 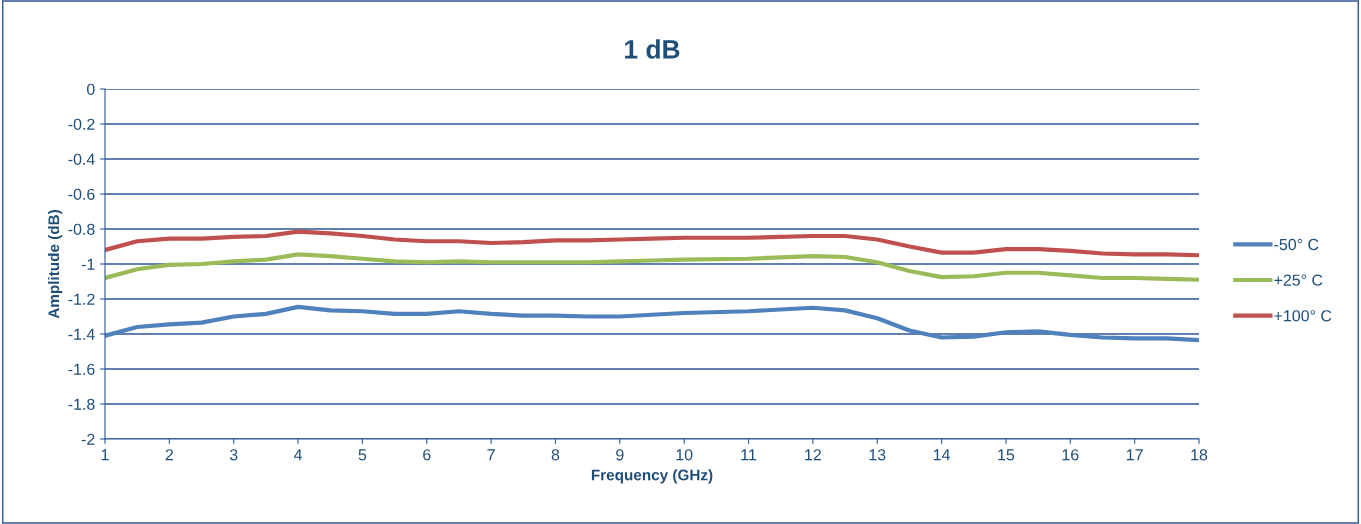 I want to click on x-tick-label: 18, so click(x=1199, y=455).